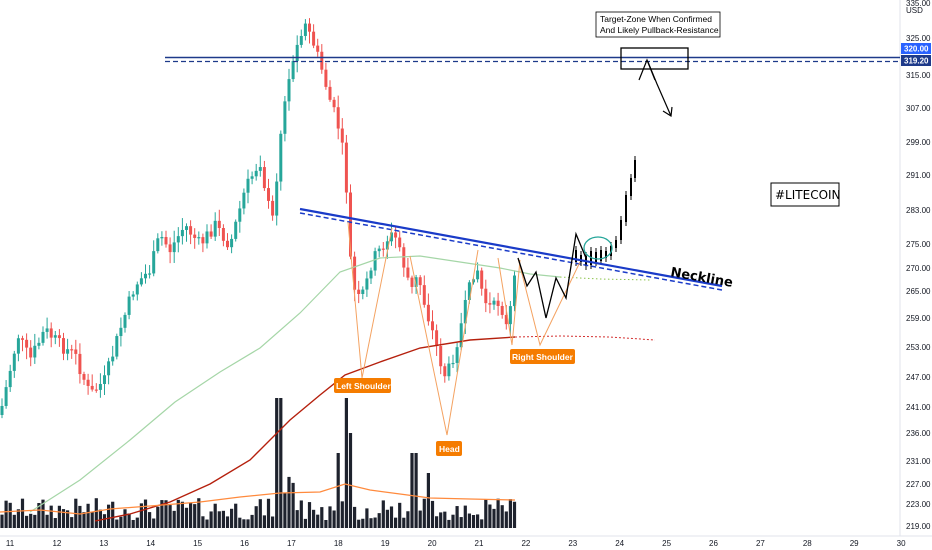 The width and height of the screenshot is (932, 550). What do you see at coordinates (918, 75) in the screenshot?
I see `price-tick-label: 315.00` at bounding box center [918, 75].